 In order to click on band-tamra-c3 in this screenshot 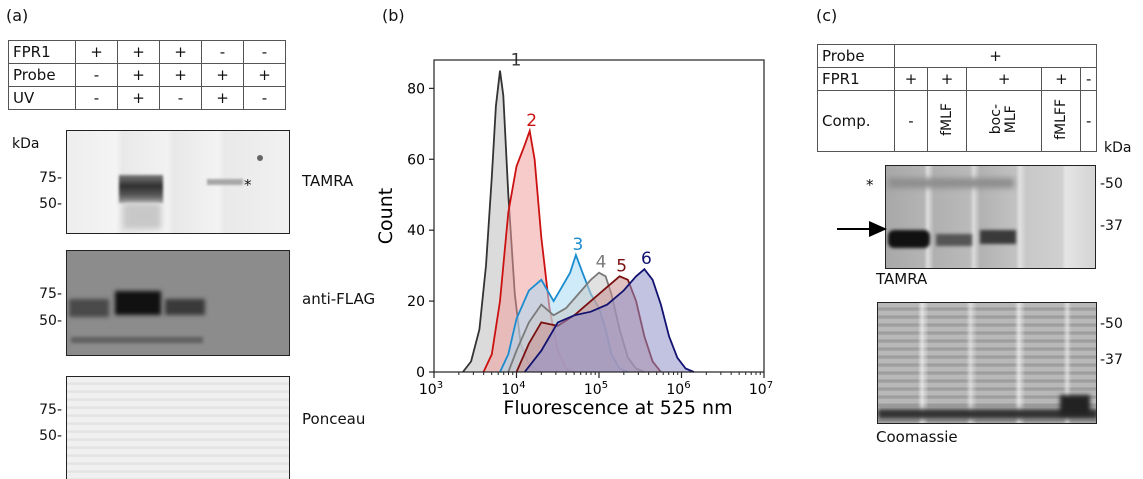, I will do `click(998, 237)`.